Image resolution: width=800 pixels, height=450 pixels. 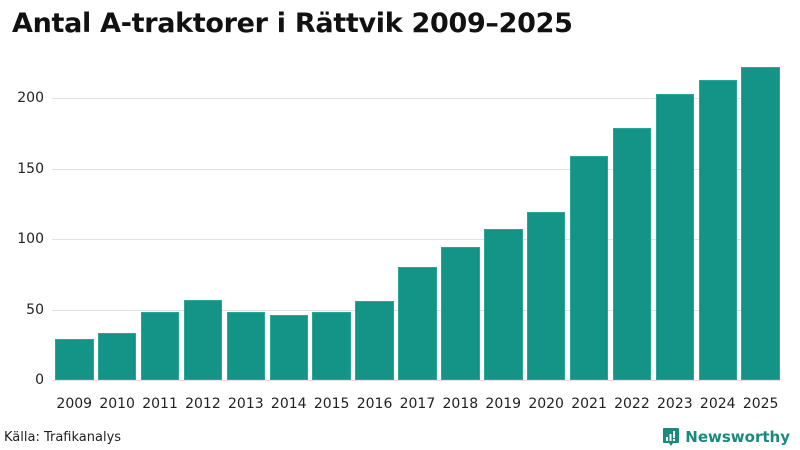 I want to click on x-tick-label: 2021, so click(x=589, y=404).